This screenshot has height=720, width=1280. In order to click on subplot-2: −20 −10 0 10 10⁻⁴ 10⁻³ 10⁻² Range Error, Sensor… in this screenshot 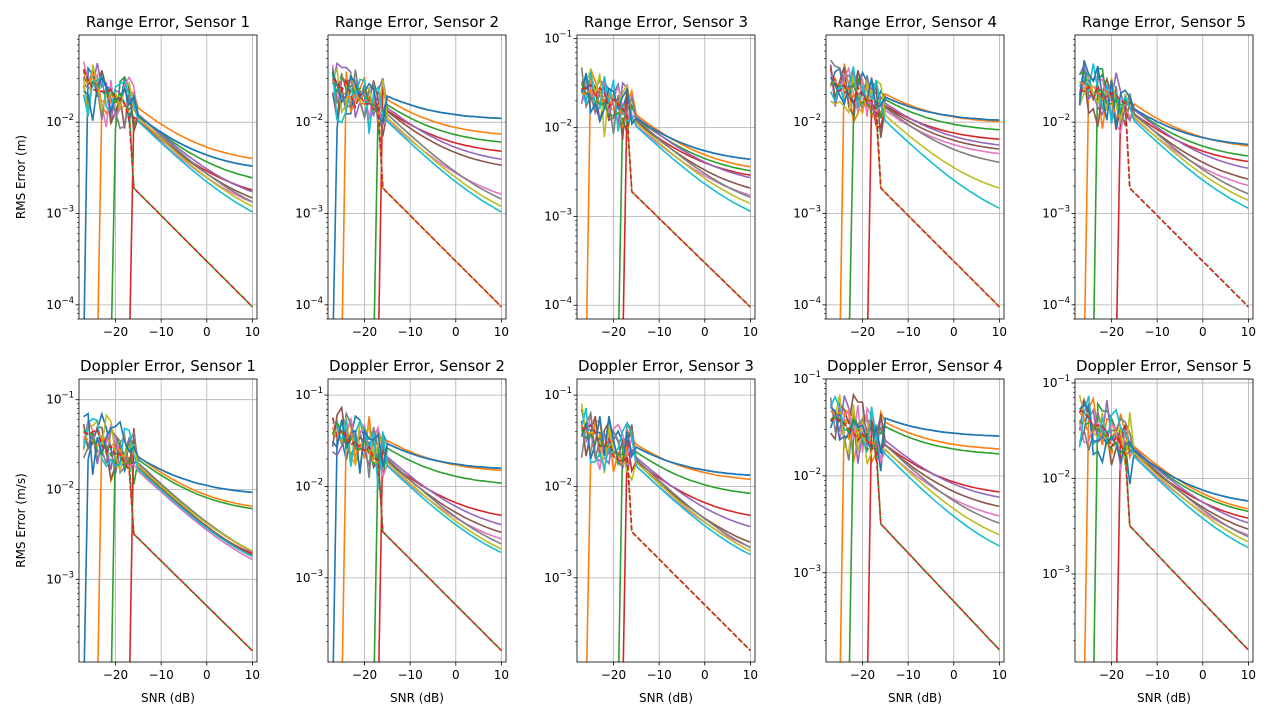, I will do `click(402, 176)`.